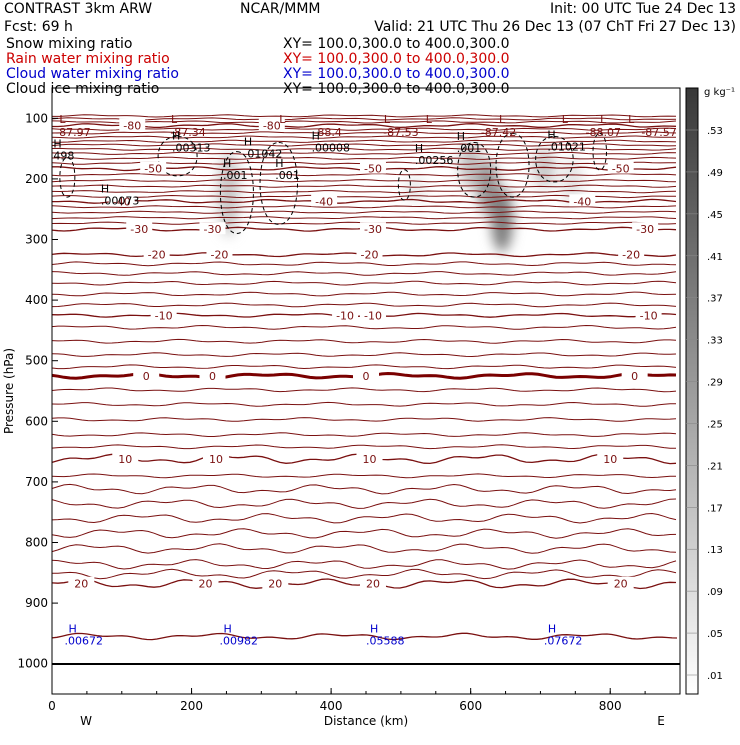  I want to click on isotherm-label: -50, so click(153, 169).